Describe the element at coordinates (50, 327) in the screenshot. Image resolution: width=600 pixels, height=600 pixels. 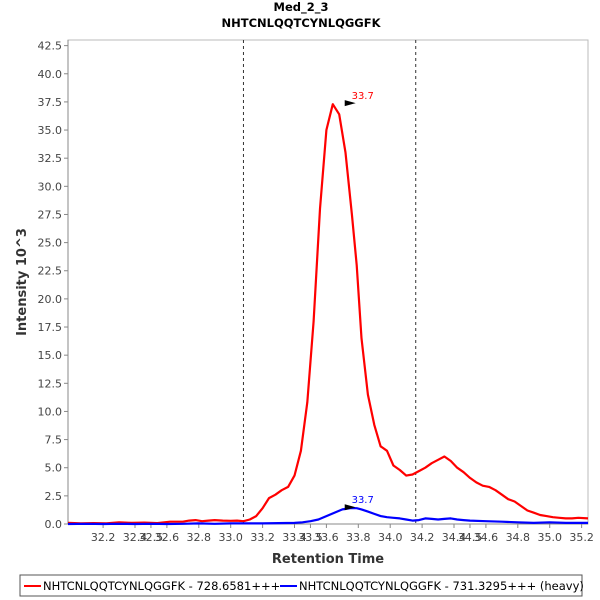
I see `y-tick-label: 17.5` at that location.